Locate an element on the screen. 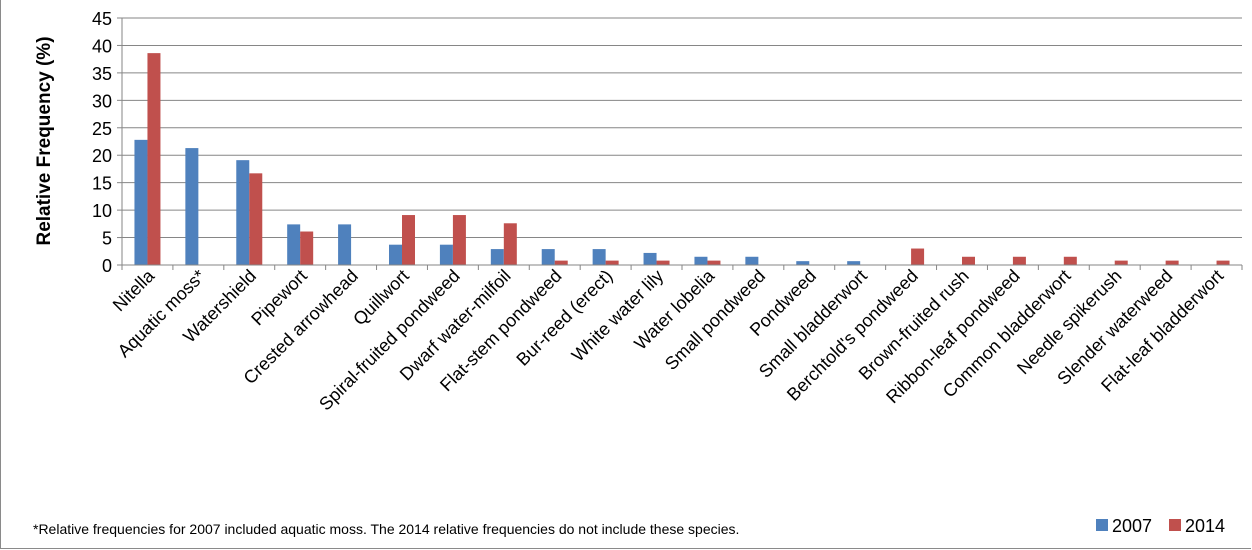 The height and width of the screenshot is (550, 1252). y-tick-label: 35 is located at coordinates (102, 74).